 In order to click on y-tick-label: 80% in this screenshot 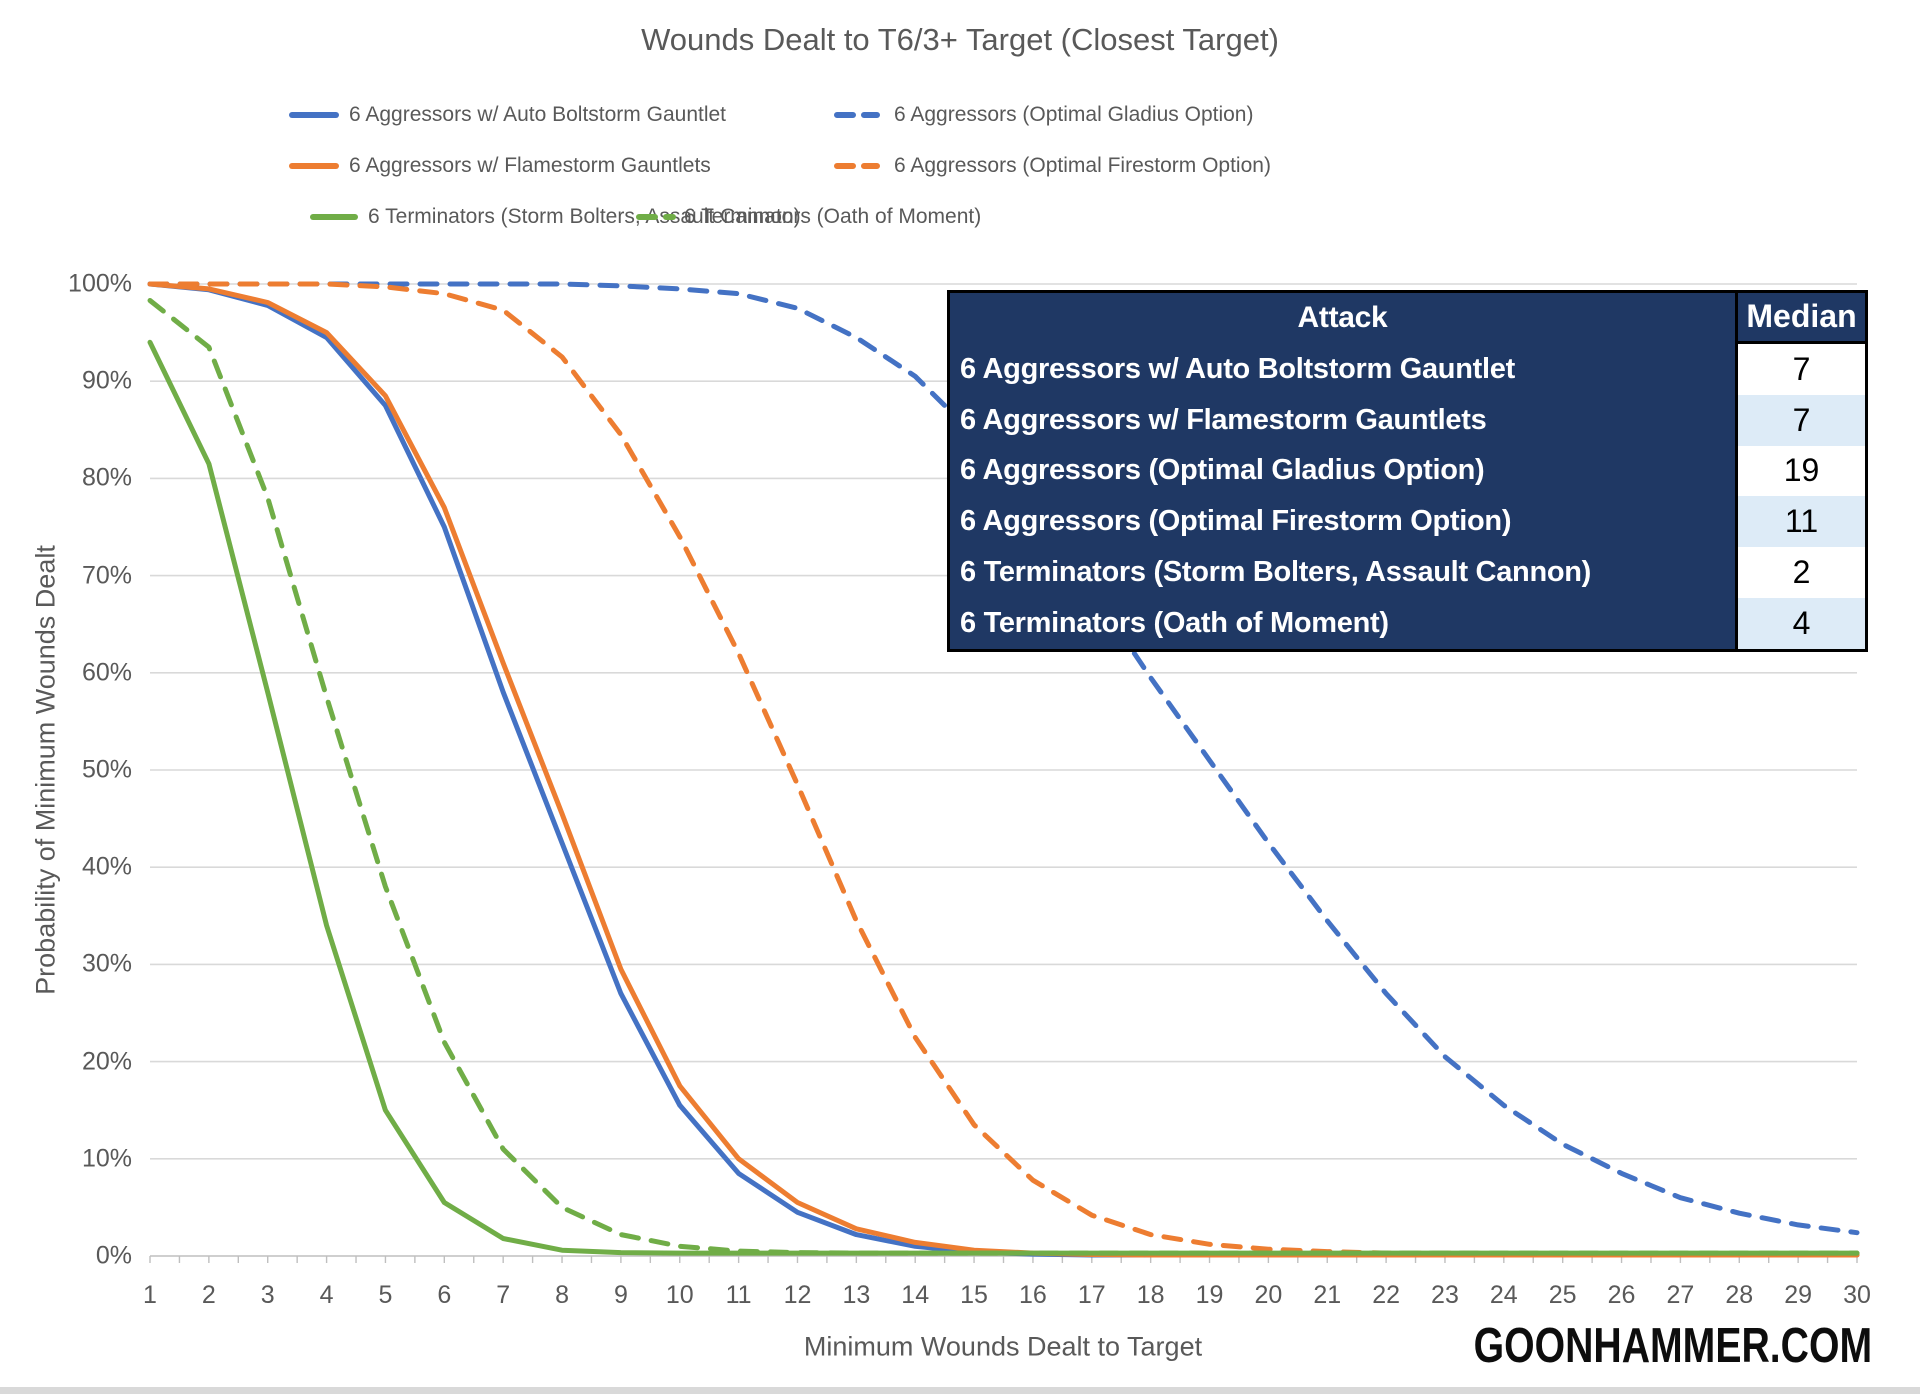, I will do `click(106, 477)`.